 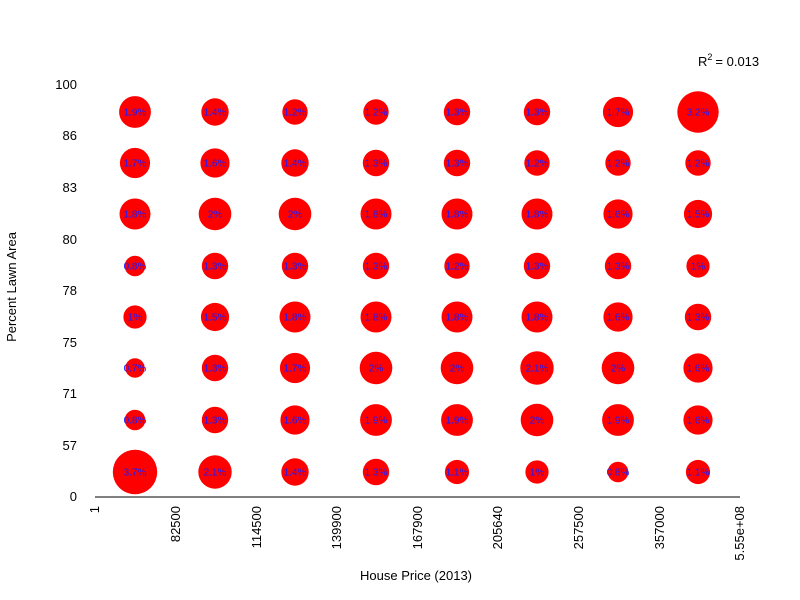 What do you see at coordinates (698, 215) in the screenshot?
I see `bubble-label-r2-c7: 1.5%` at bounding box center [698, 215].